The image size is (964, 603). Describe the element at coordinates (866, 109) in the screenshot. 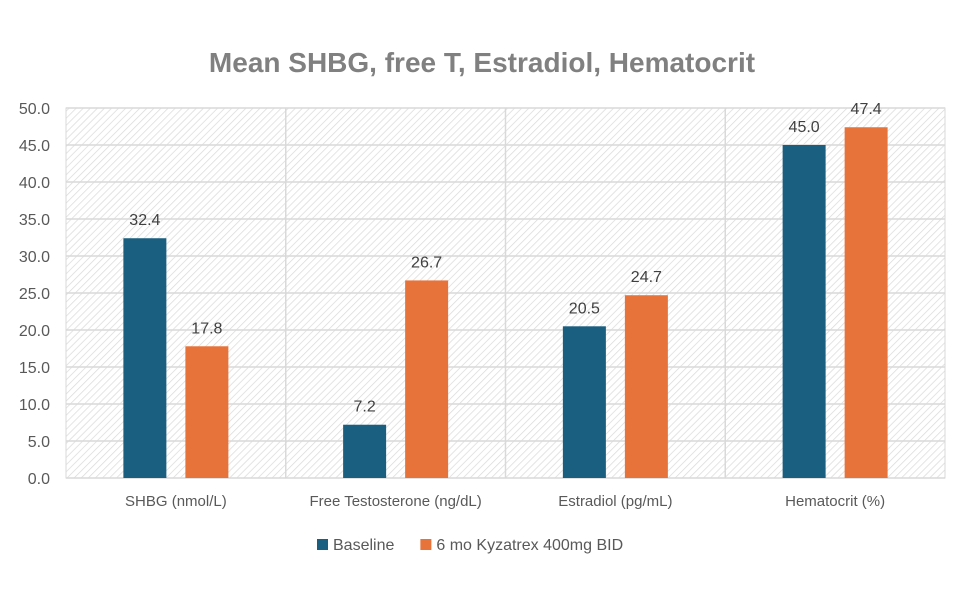

I see `data-label: 47.4` at that location.